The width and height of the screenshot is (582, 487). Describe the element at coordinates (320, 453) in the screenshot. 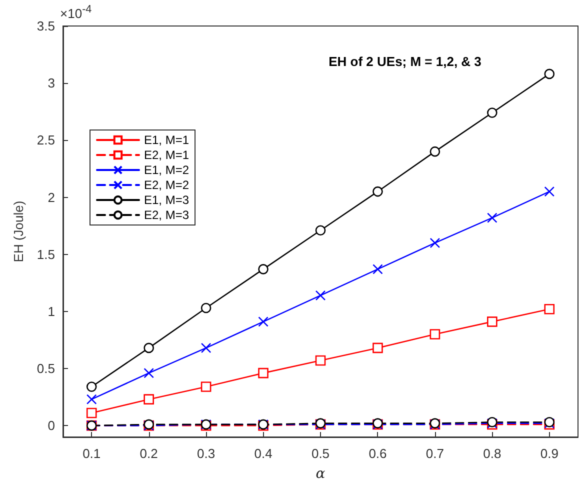

I see `x-tick-label: 0.5` at that location.